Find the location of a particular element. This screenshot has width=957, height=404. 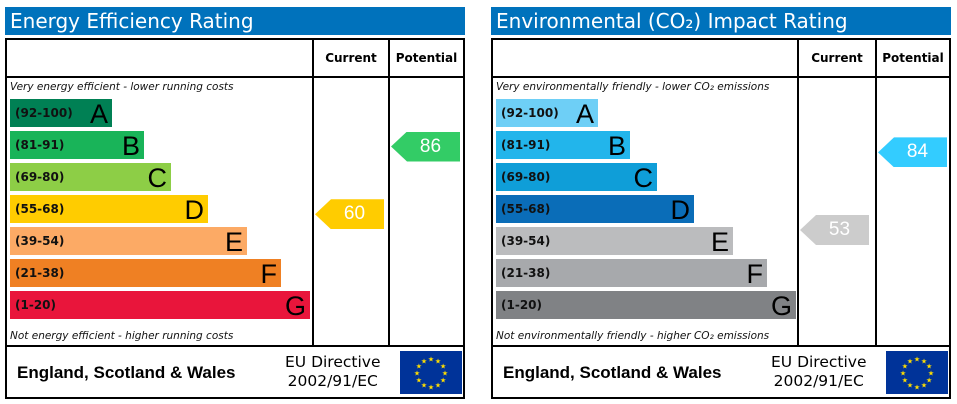

band-range: (69-80) is located at coordinates (526, 177).